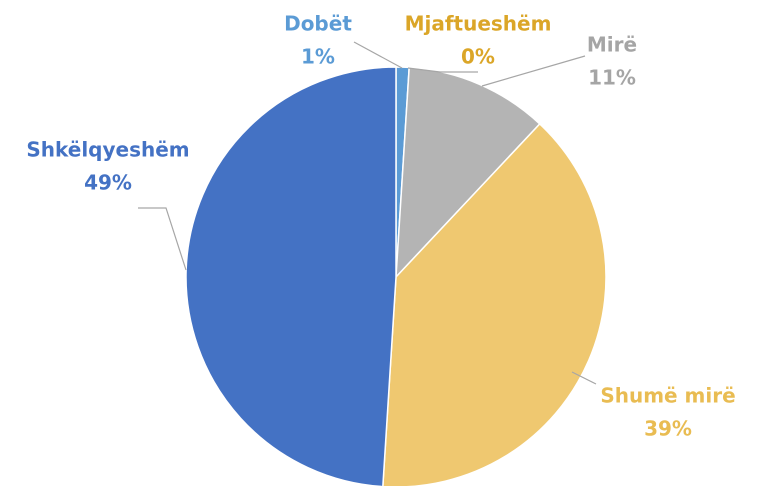  I want to click on slice-value-label: 0%, so click(478, 57).